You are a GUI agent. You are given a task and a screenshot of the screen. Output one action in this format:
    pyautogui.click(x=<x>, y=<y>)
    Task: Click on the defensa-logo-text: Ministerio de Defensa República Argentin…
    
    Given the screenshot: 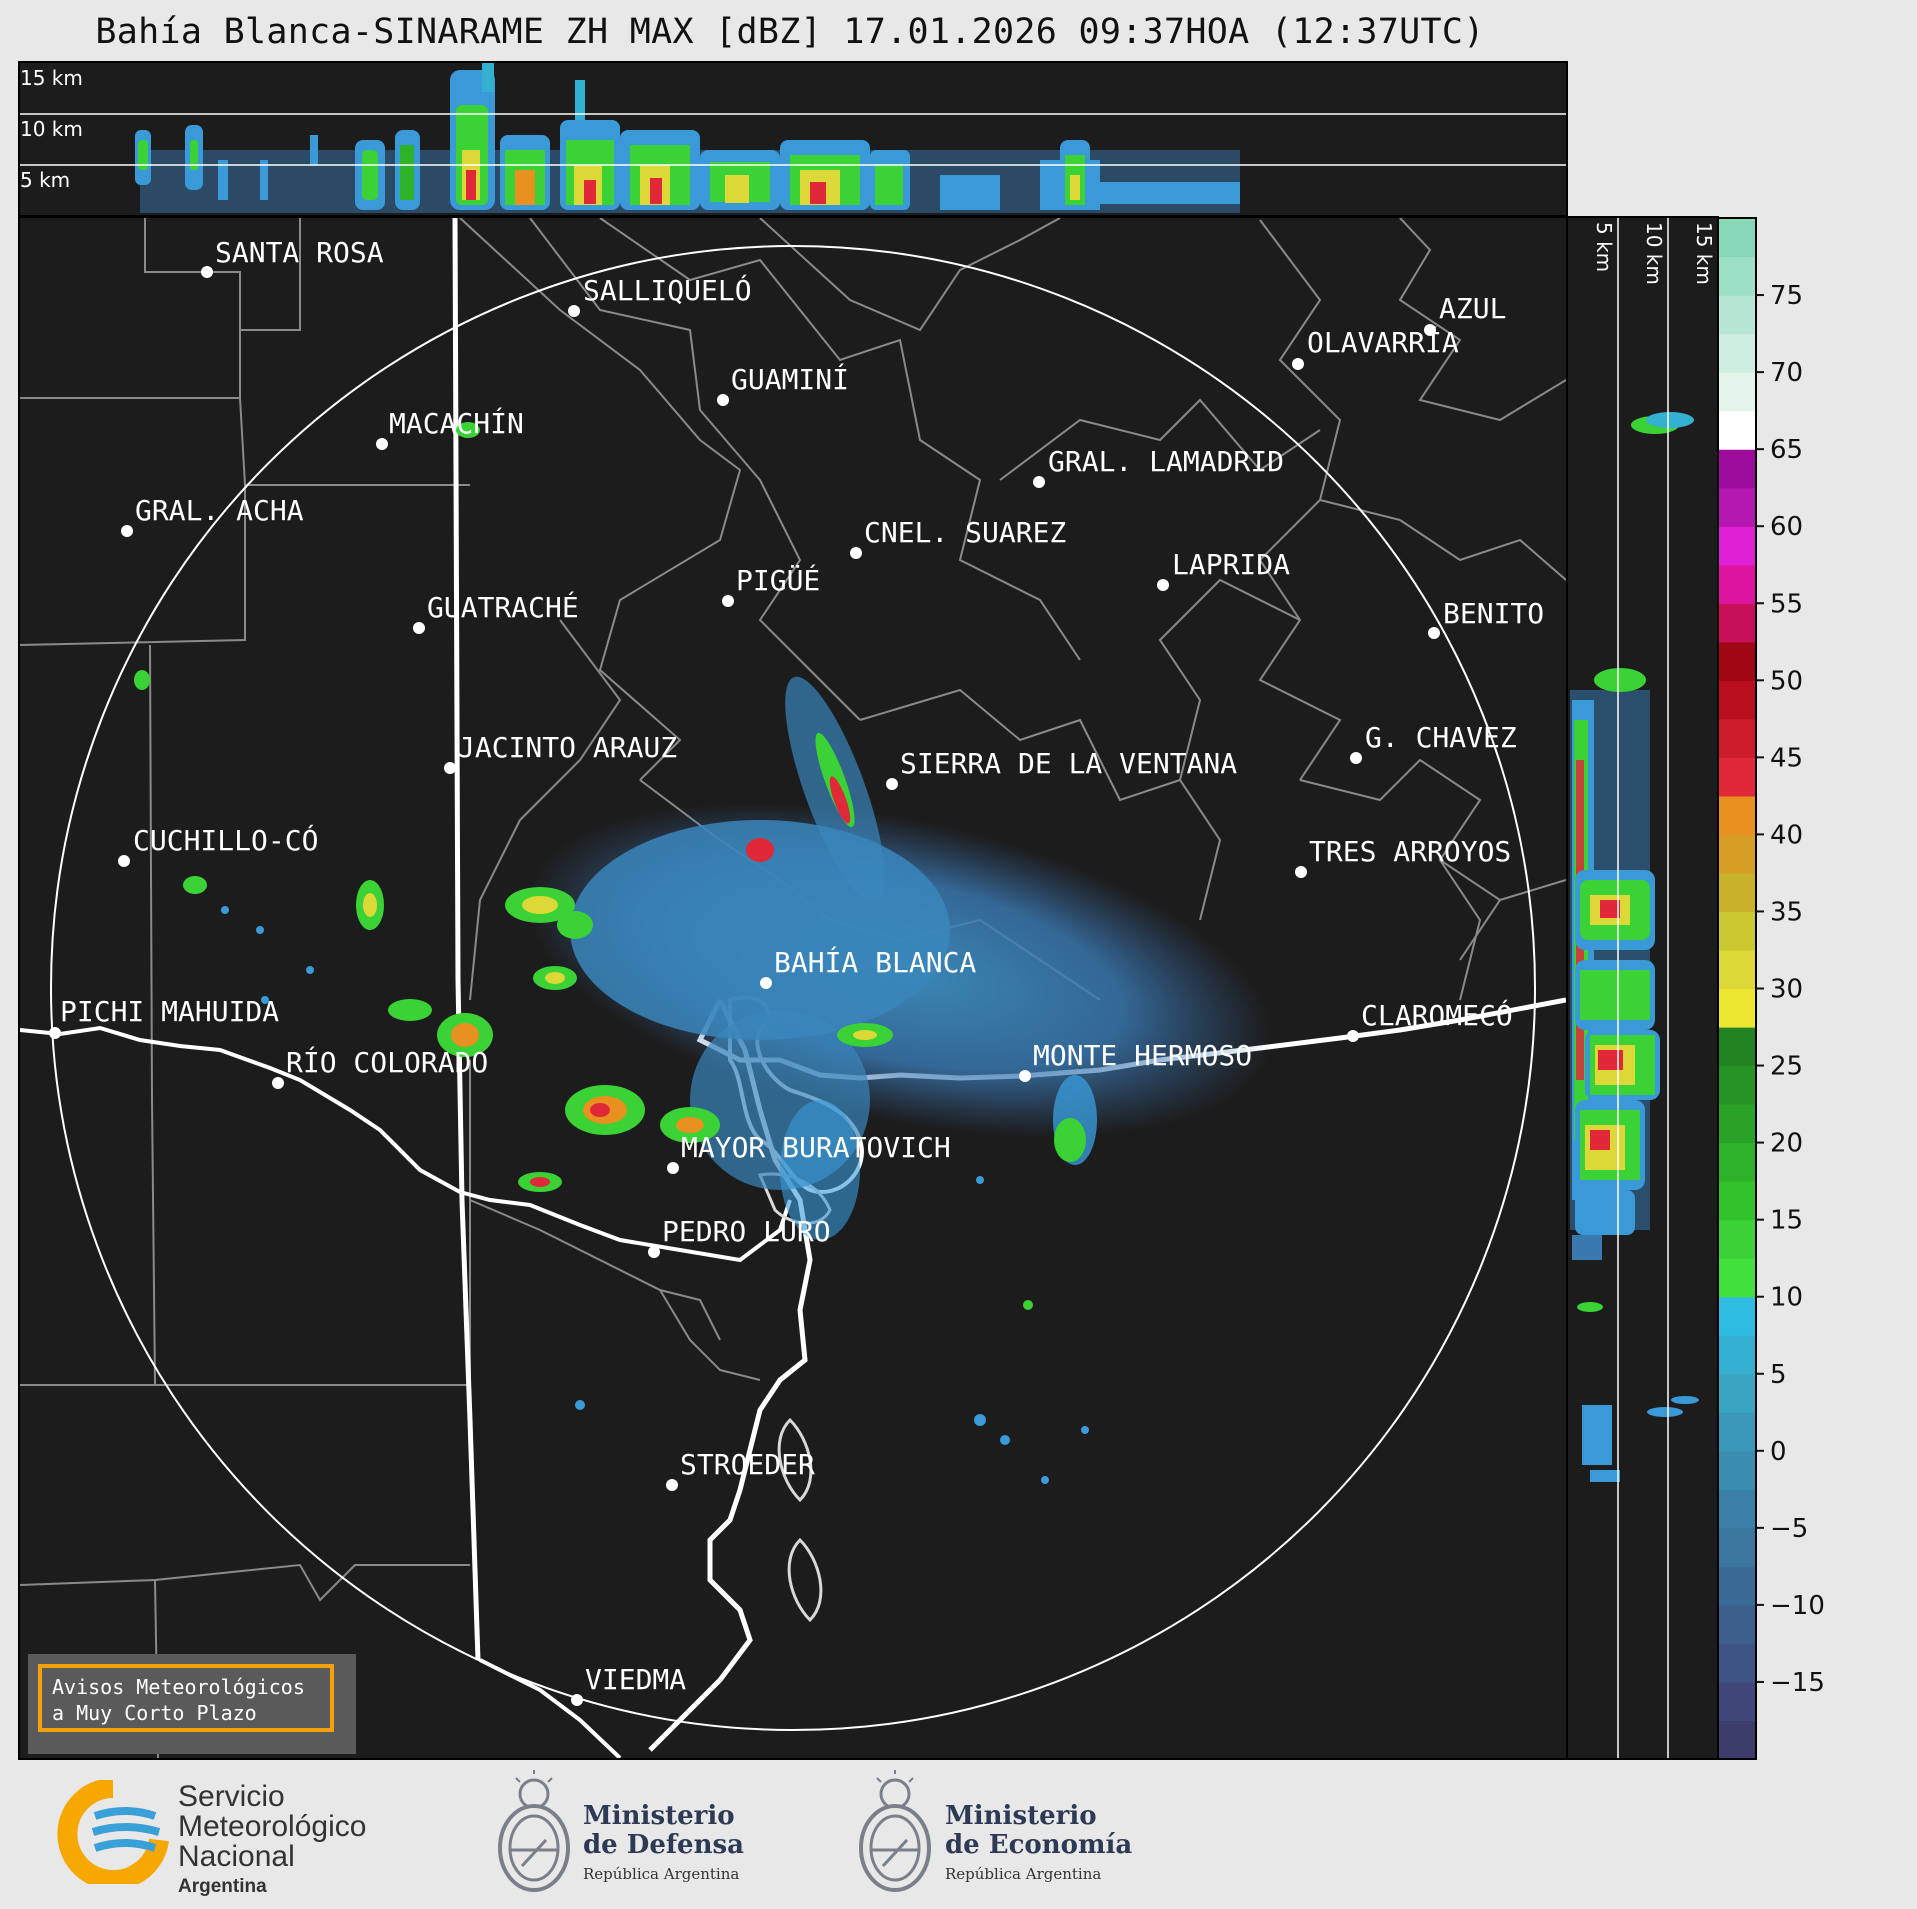 What is the action you would take?
    pyautogui.click(x=663, y=1845)
    